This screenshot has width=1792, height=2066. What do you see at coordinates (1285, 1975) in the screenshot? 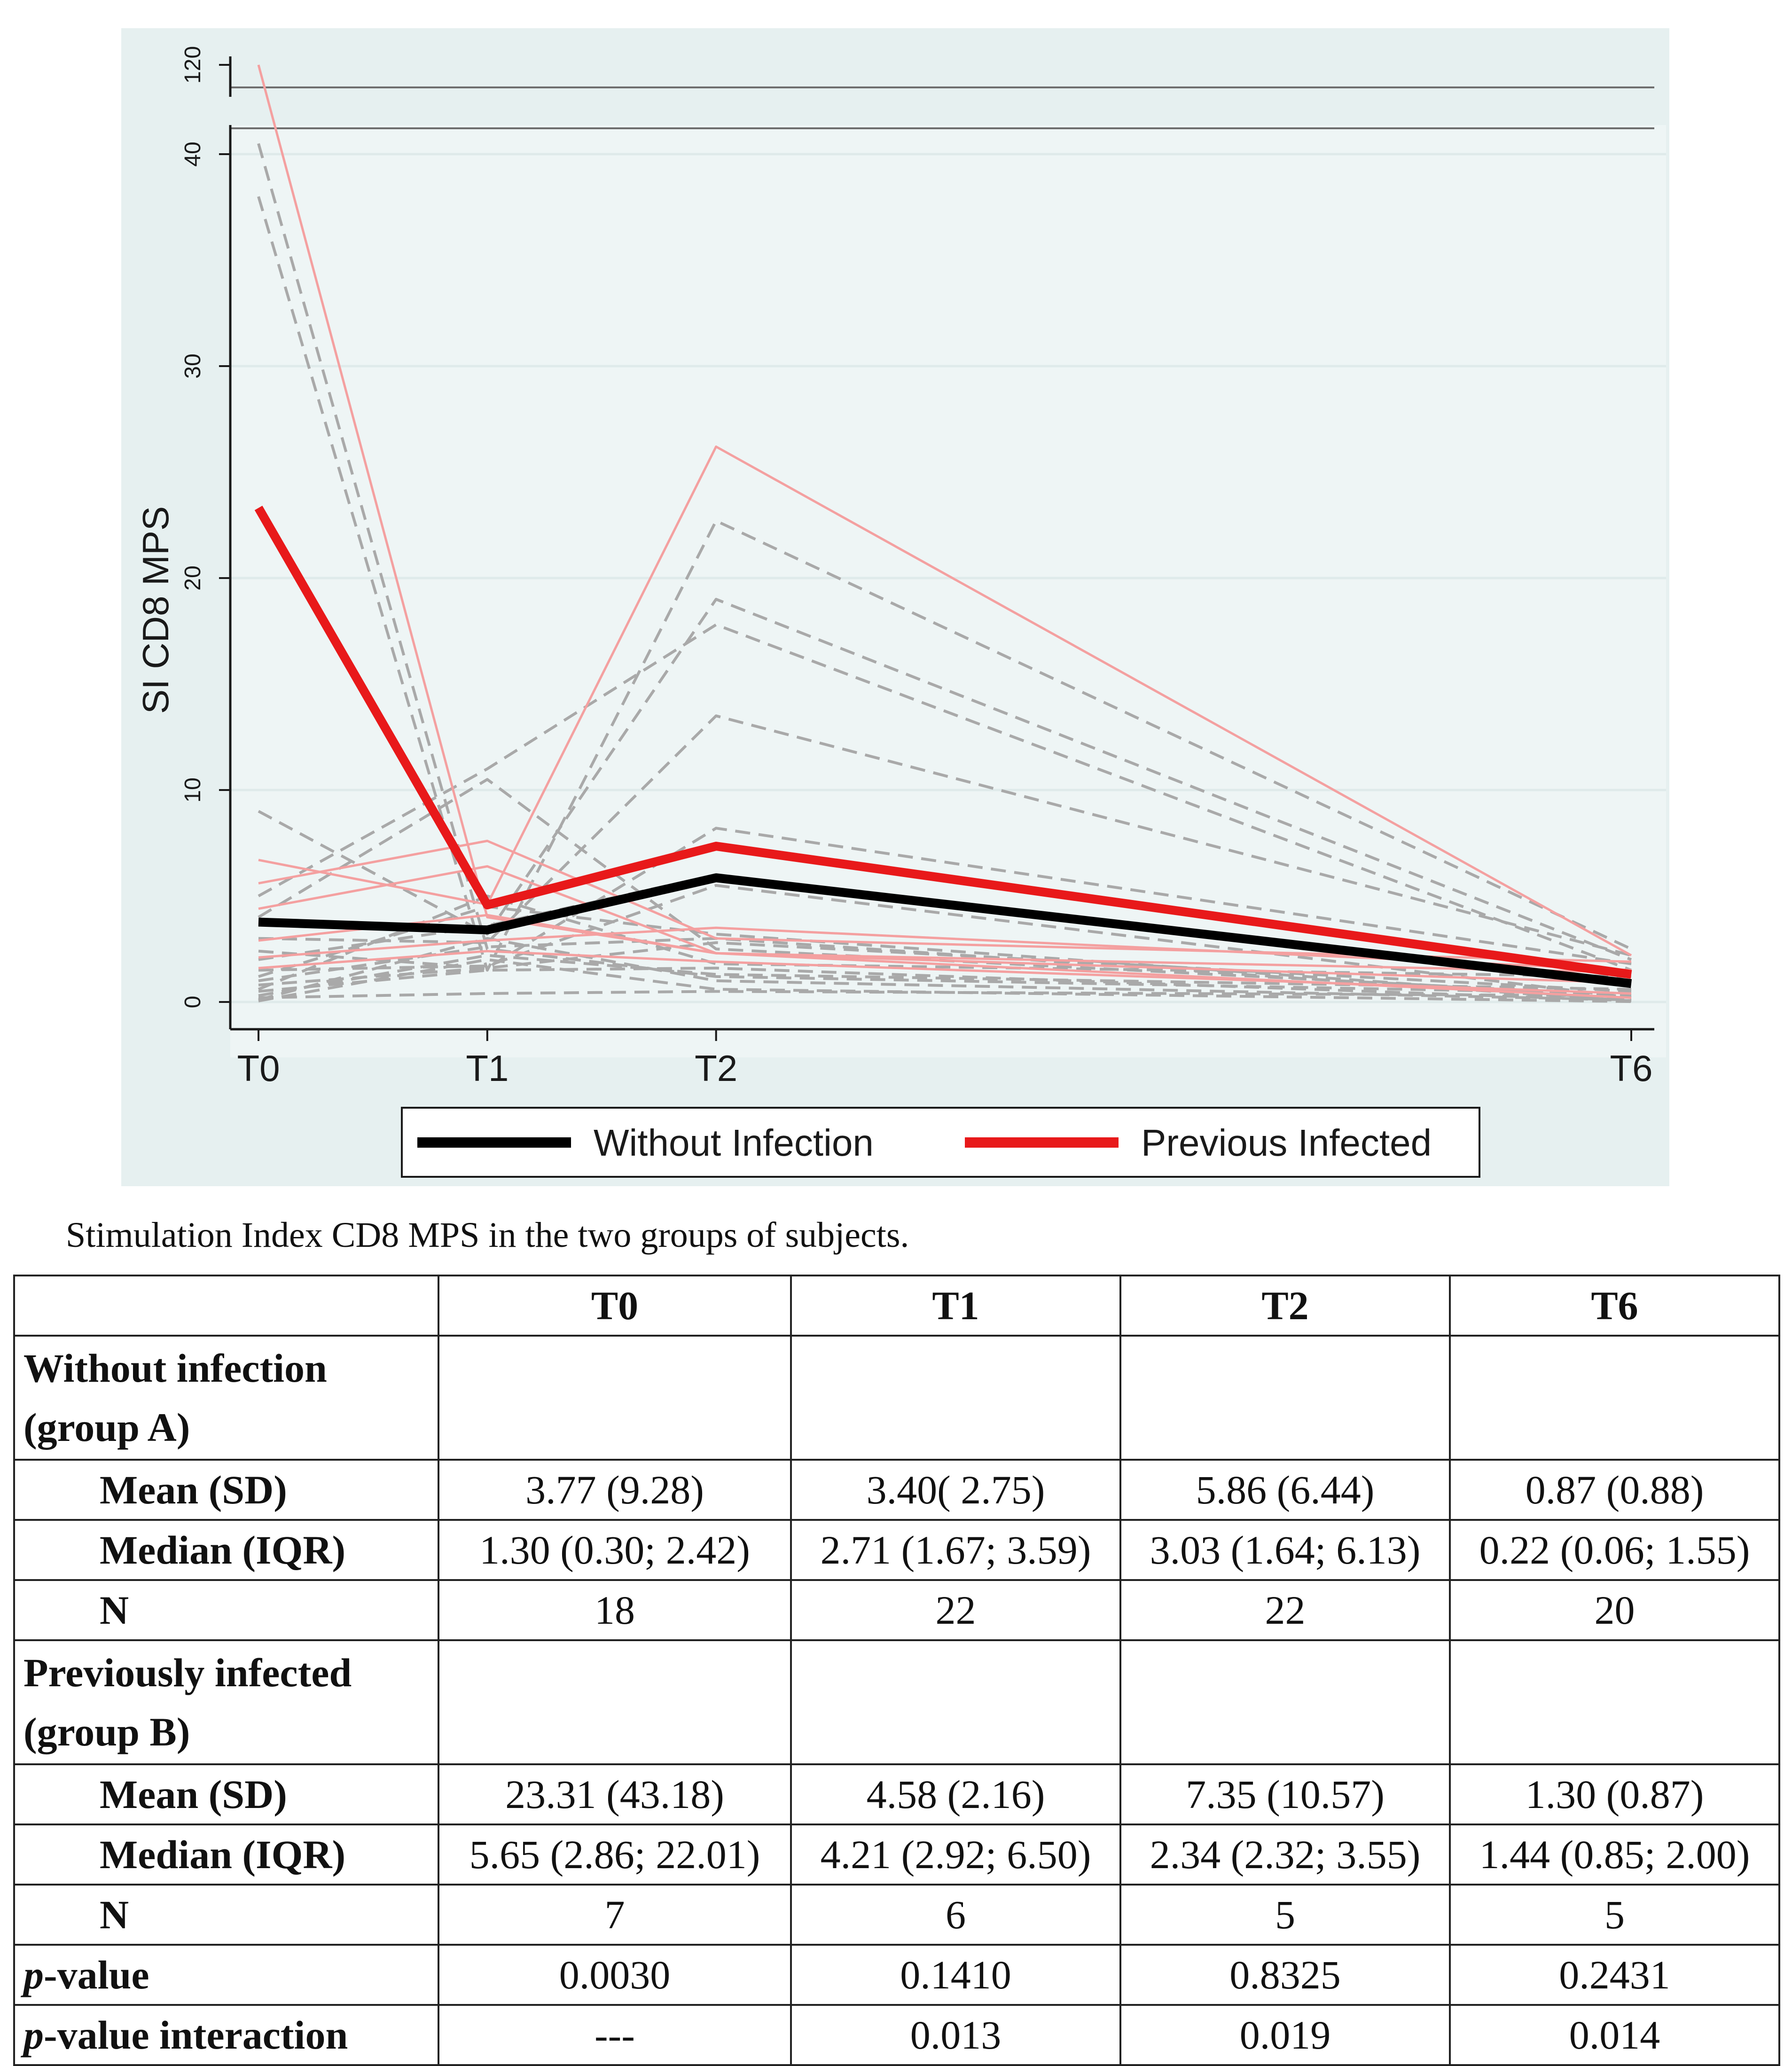
I see `table-cell: 0.8325` at bounding box center [1285, 1975].